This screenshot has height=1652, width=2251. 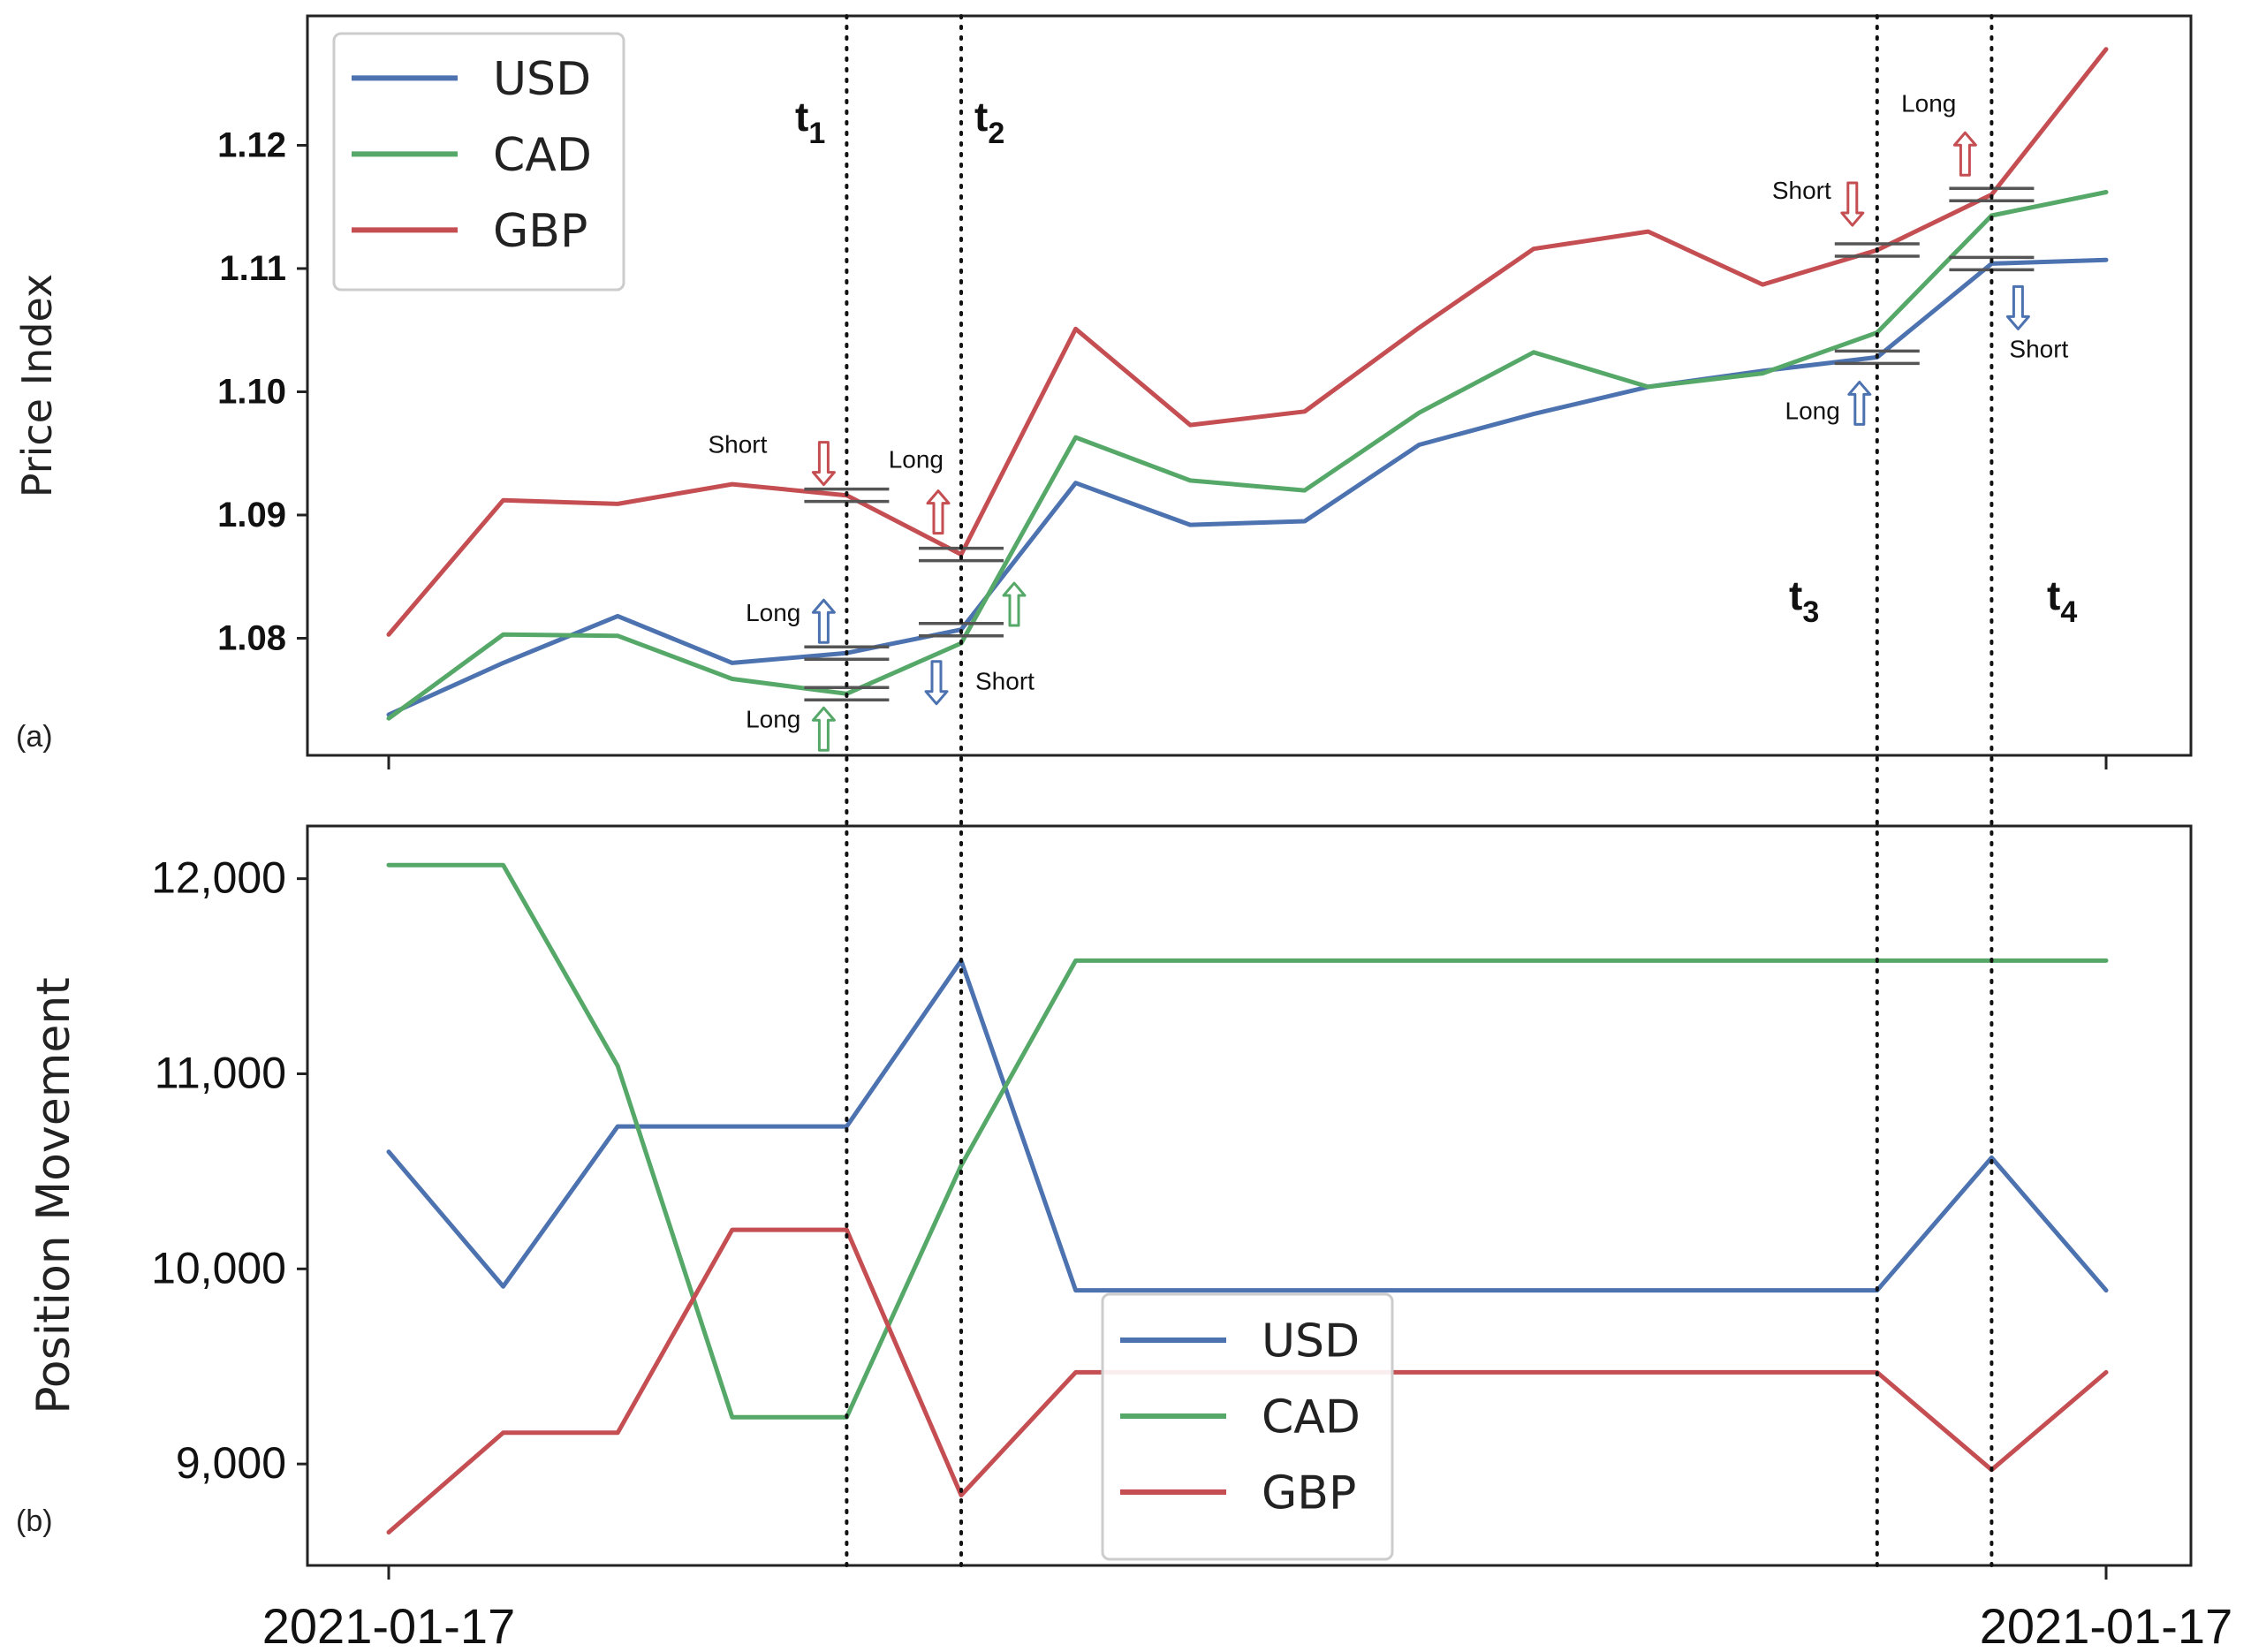 I want to click on t-label-subscript: 3, so click(x=1810, y=612).